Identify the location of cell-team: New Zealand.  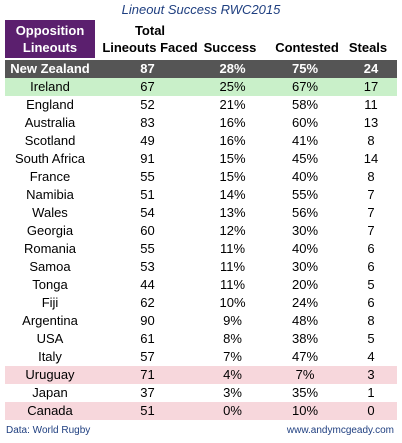
(50, 69).